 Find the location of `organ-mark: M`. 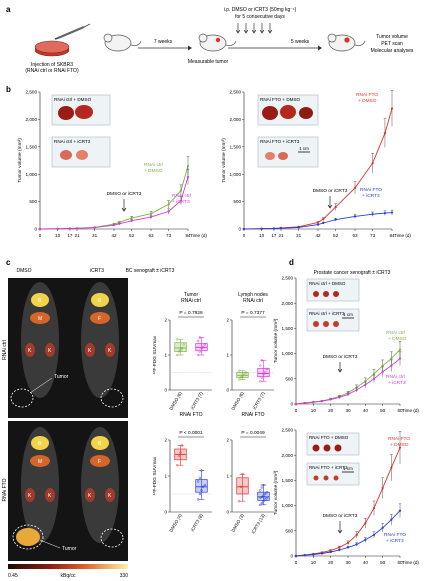

organ-mark: M is located at coordinates (40, 319).